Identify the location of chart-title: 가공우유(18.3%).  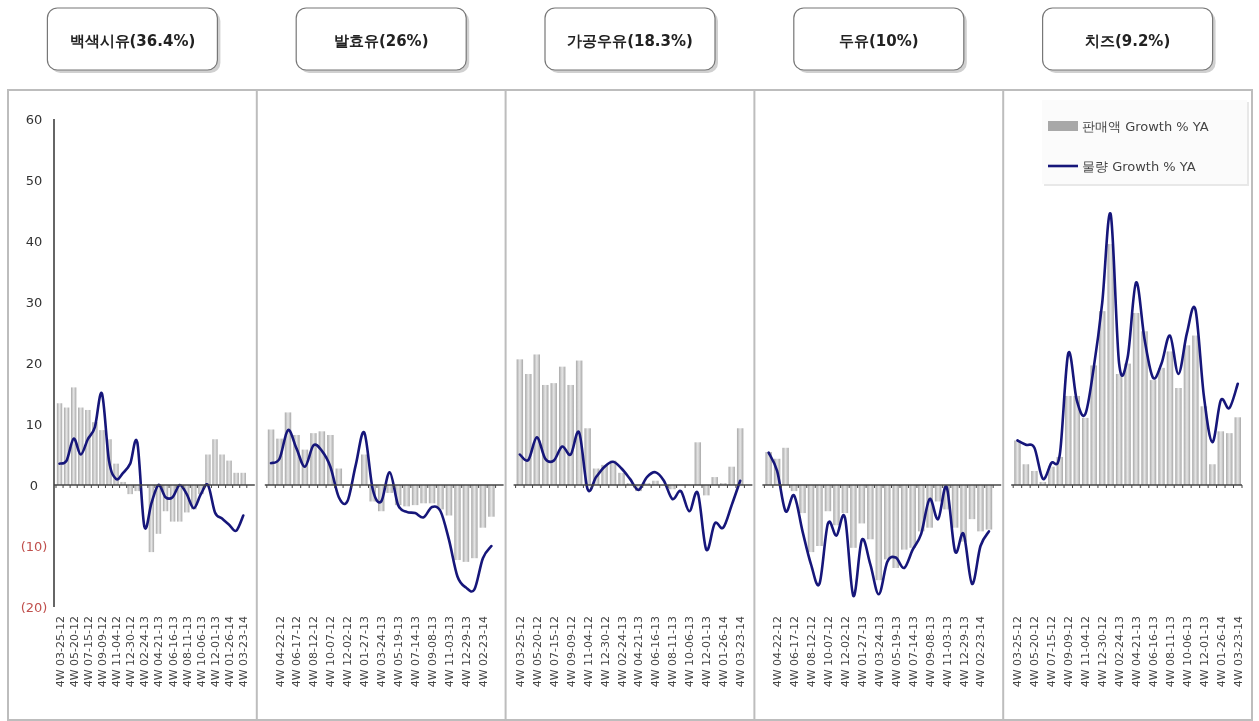
(630, 41).